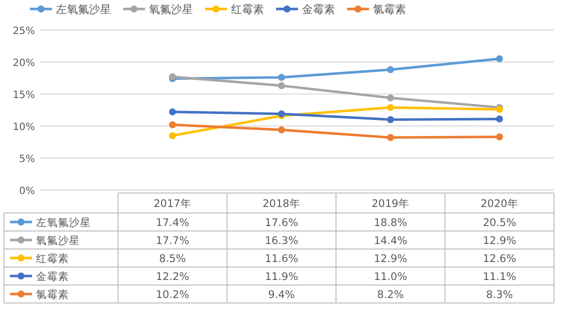 This screenshot has width=561, height=321. Describe the element at coordinates (52, 277) in the screenshot. I see `text: 金霉素` at that location.